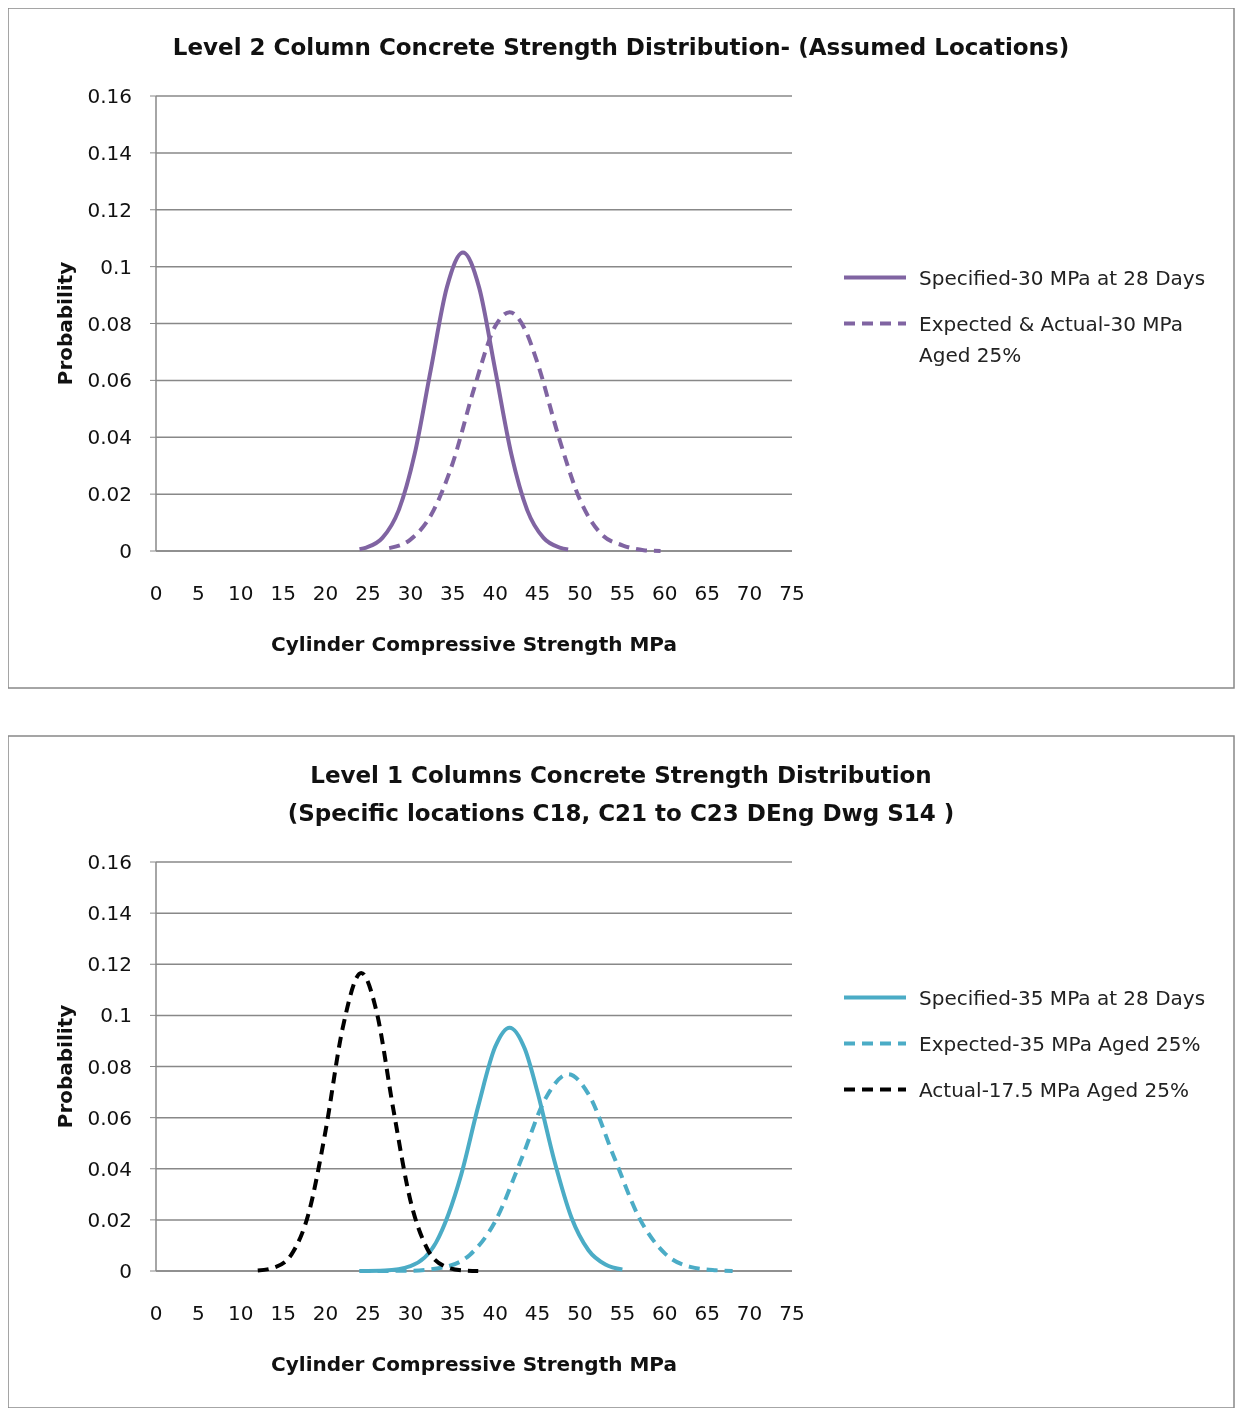  I want to click on legend-label: Expected & Actual-30 MPa Aged 25%, so click(1051, 339).